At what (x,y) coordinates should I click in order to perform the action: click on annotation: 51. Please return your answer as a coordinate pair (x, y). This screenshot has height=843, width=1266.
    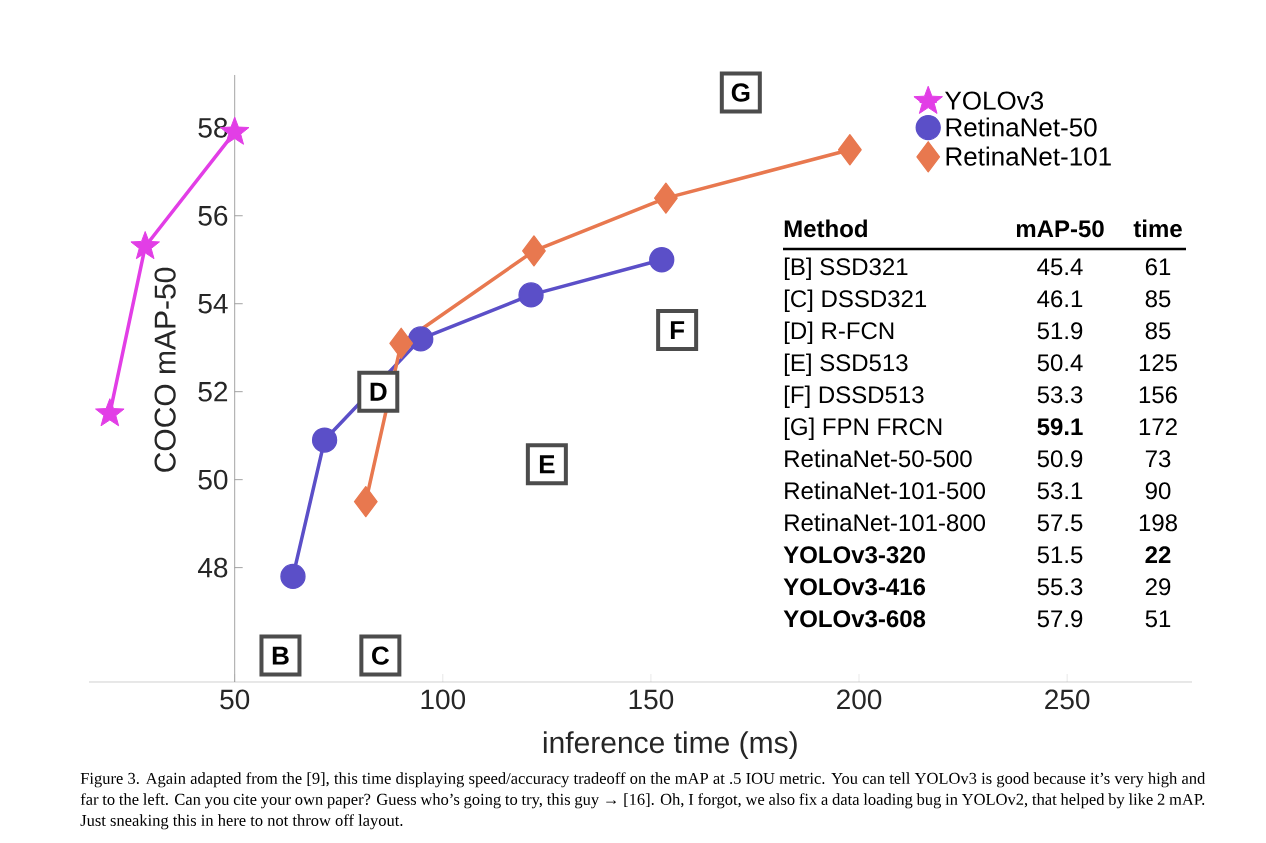
    Looking at the image, I should click on (1158, 619).